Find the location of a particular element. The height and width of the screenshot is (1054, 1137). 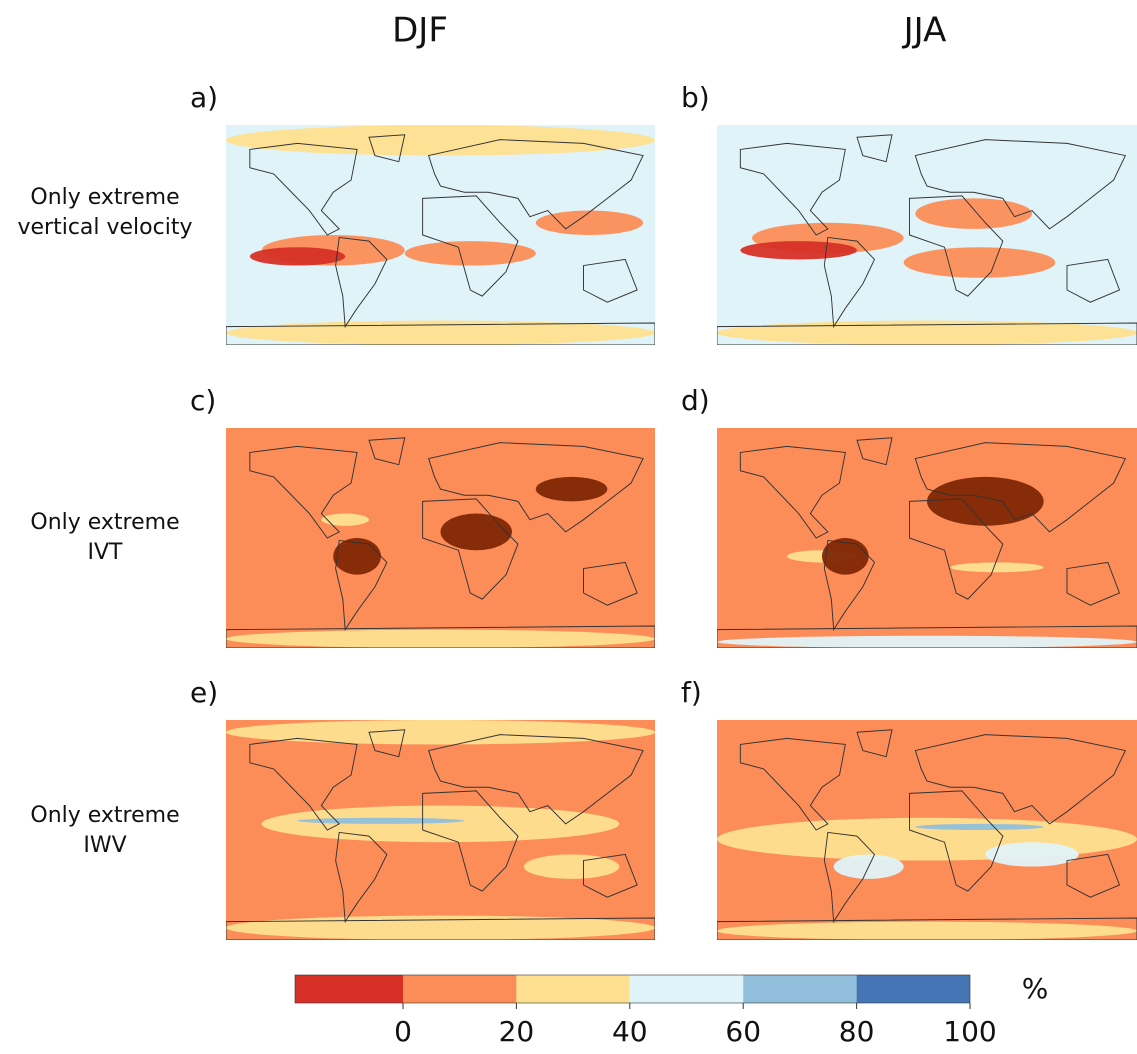

colorbar-unit: % is located at coordinates (1035, 988).